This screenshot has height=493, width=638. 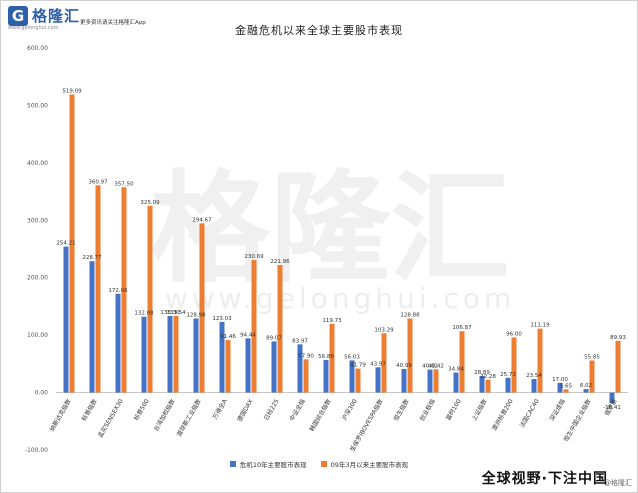 What do you see at coordinates (141, 409) in the screenshot?
I see `x-category-label: 标普500` at bounding box center [141, 409].